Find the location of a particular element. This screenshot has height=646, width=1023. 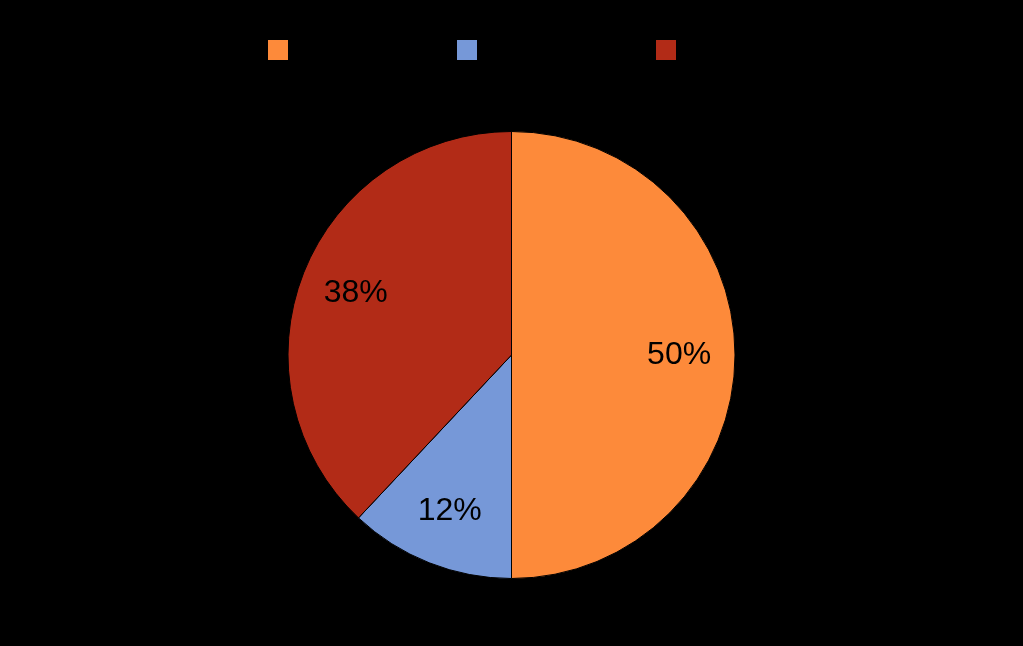

data-label: 50% is located at coordinates (679, 352).